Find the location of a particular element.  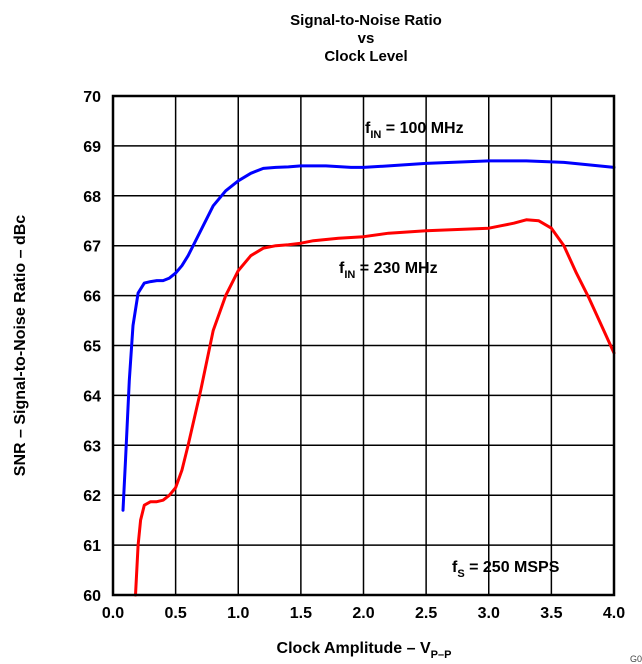

y-tick-label: 69 is located at coordinates (92, 147).